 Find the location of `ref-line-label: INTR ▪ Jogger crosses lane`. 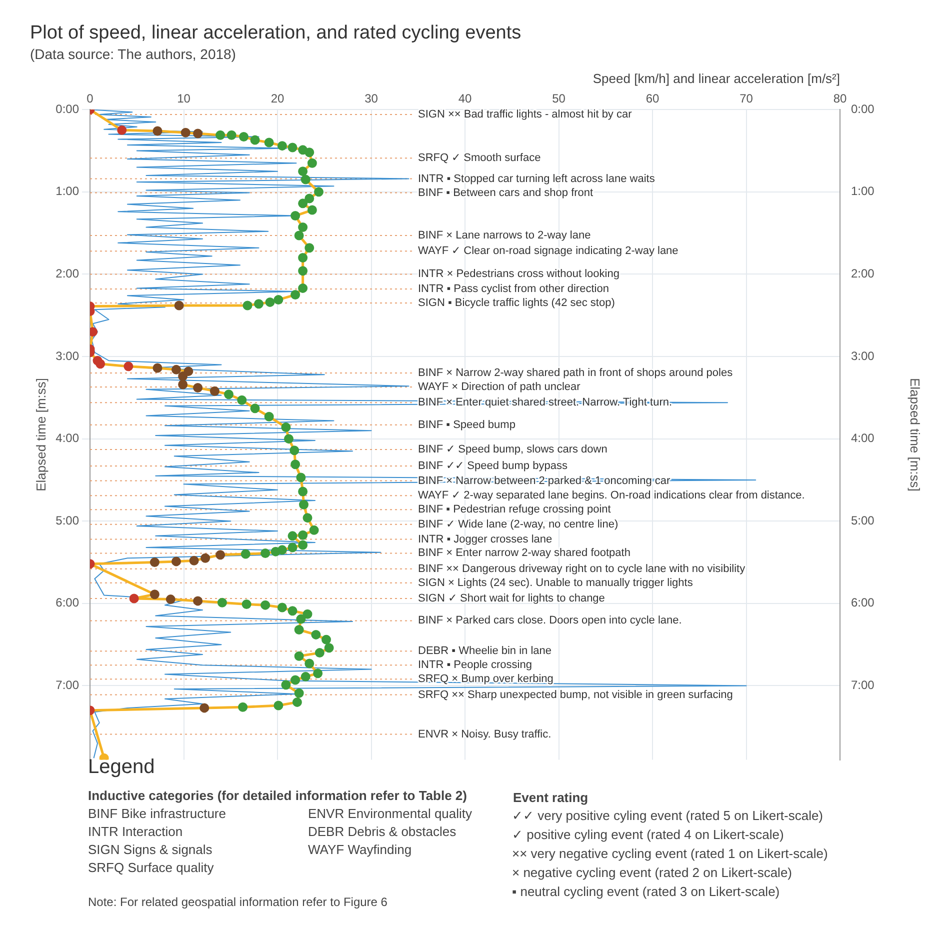

ref-line-label: INTR ▪ Jogger crosses lane is located at coordinates (485, 539).